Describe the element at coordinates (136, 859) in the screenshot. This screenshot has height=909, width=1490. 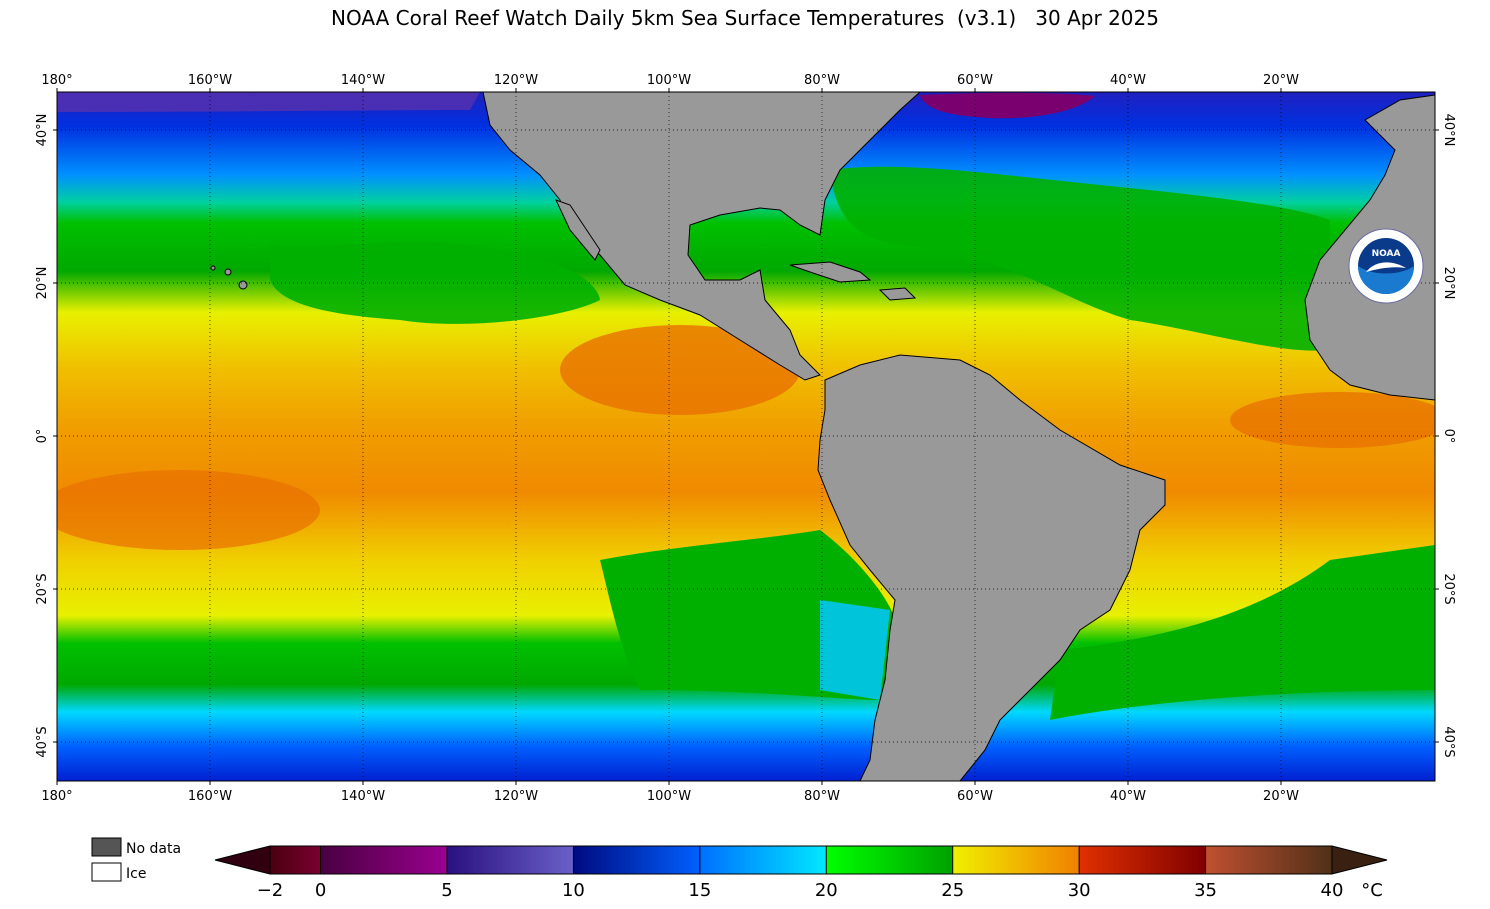
I see `mask-legend: No data Ice` at that location.